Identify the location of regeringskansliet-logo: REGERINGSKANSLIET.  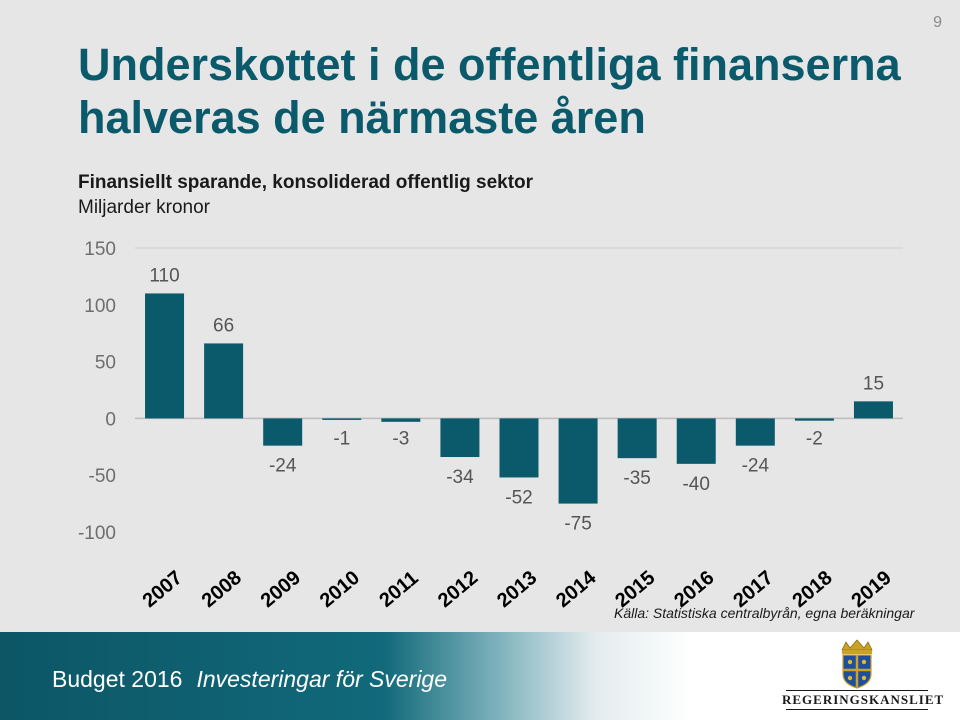
(863, 677).